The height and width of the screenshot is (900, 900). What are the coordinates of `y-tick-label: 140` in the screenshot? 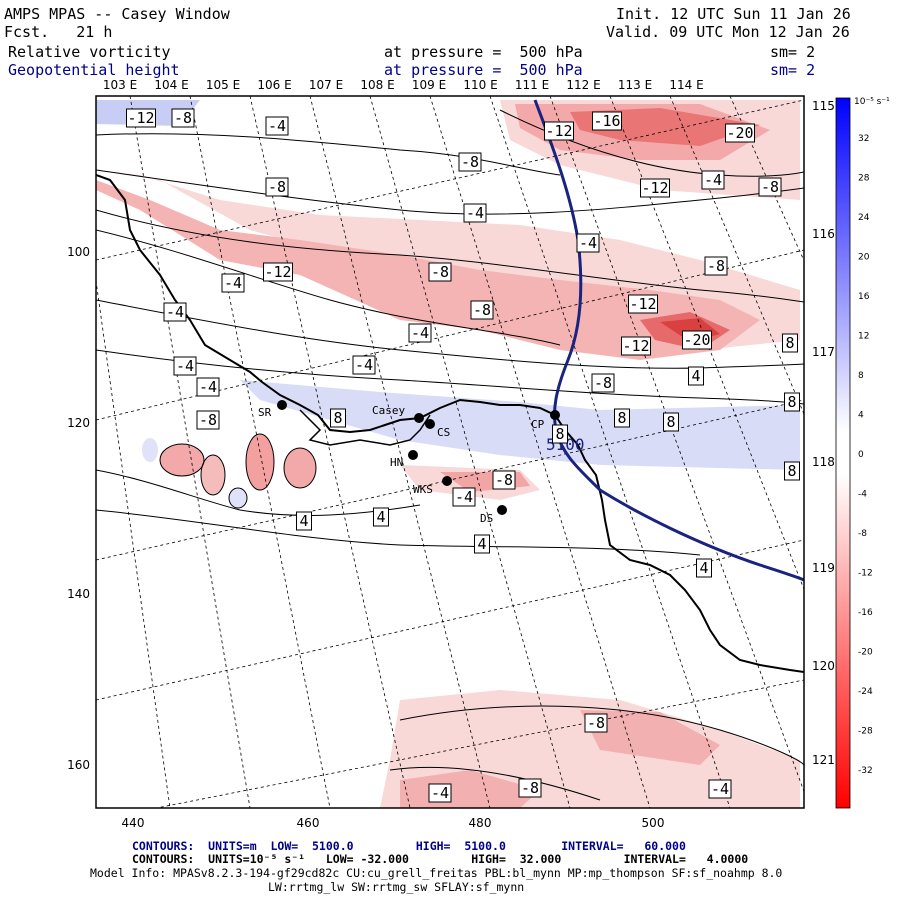 It's located at (78, 594).